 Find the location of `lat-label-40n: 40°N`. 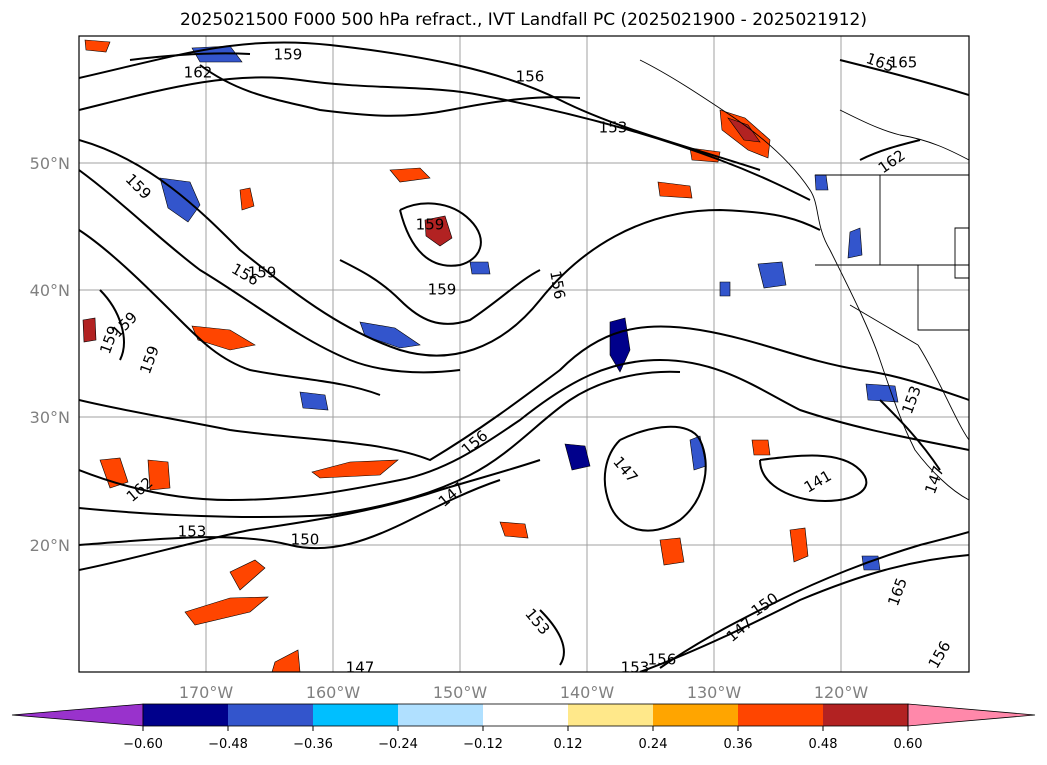

lat-label-40n: 40°N is located at coordinates (50, 290).